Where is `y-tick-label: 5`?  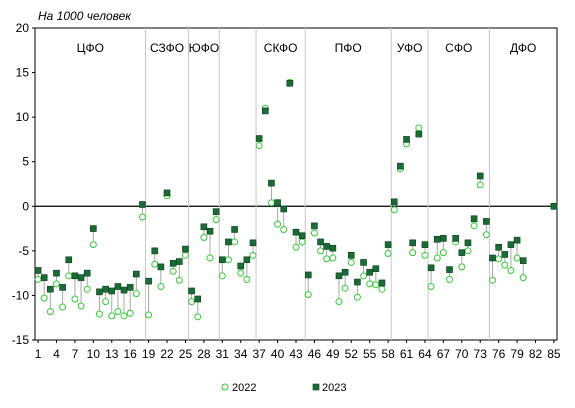
y-tick-label: 5 is located at coordinates (25, 162).